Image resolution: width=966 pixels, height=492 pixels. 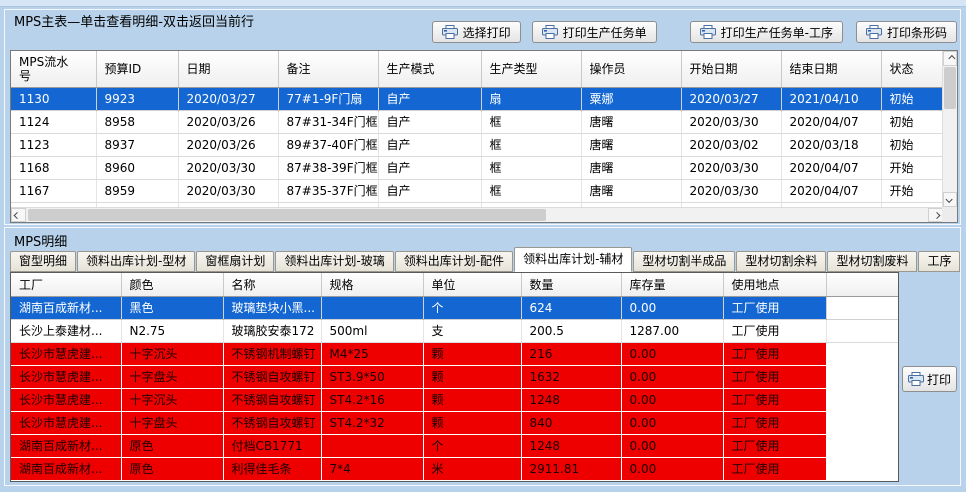 What do you see at coordinates (136, 261) in the screenshot?
I see `detail-tab-2: 领料出库计划-型材` at bounding box center [136, 261].